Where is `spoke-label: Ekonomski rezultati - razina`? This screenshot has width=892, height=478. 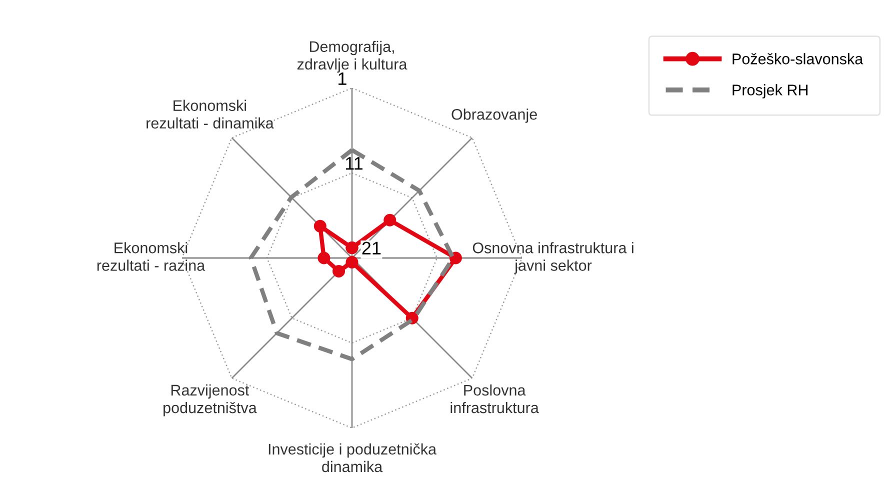 spoke-label: Ekonomski rezultati - razina is located at coordinates (151, 256).